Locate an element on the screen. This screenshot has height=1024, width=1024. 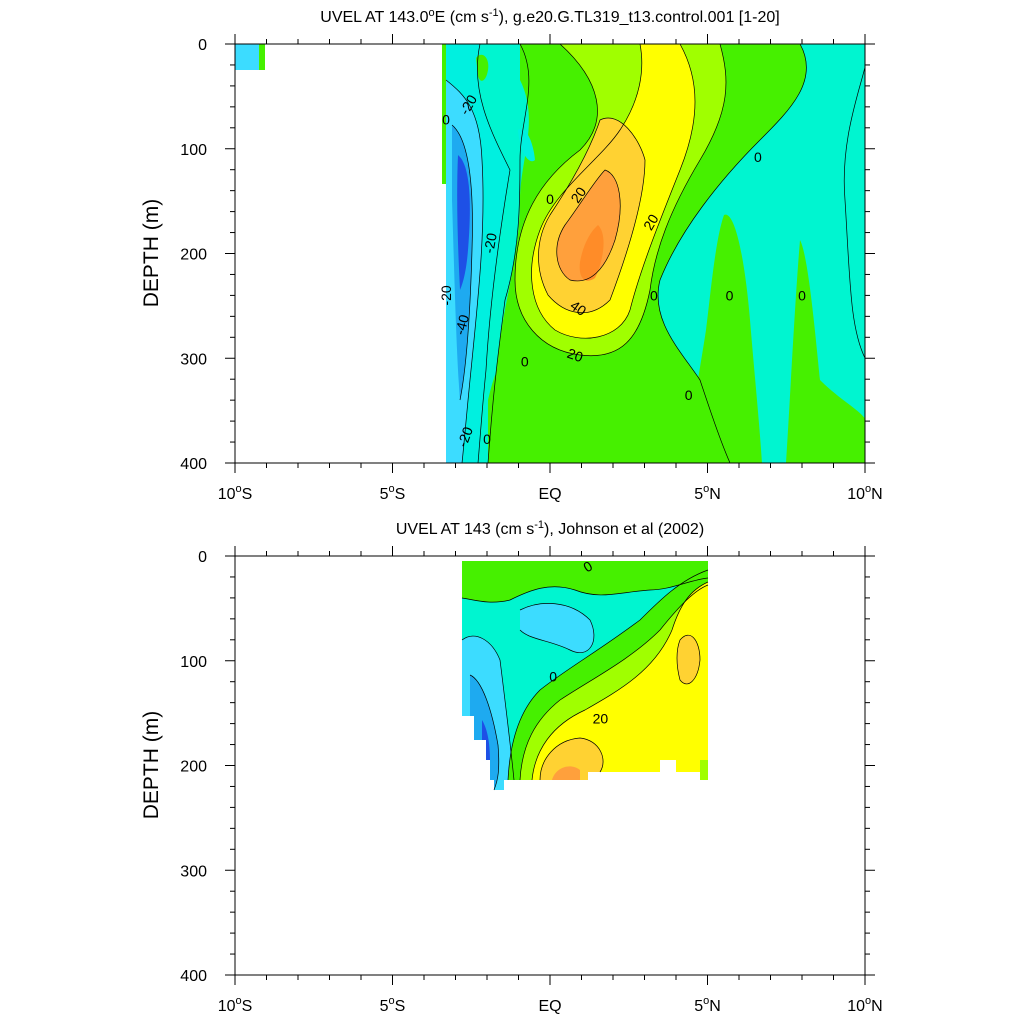
top-y-tick-label: 200 is located at coordinates (193, 255).